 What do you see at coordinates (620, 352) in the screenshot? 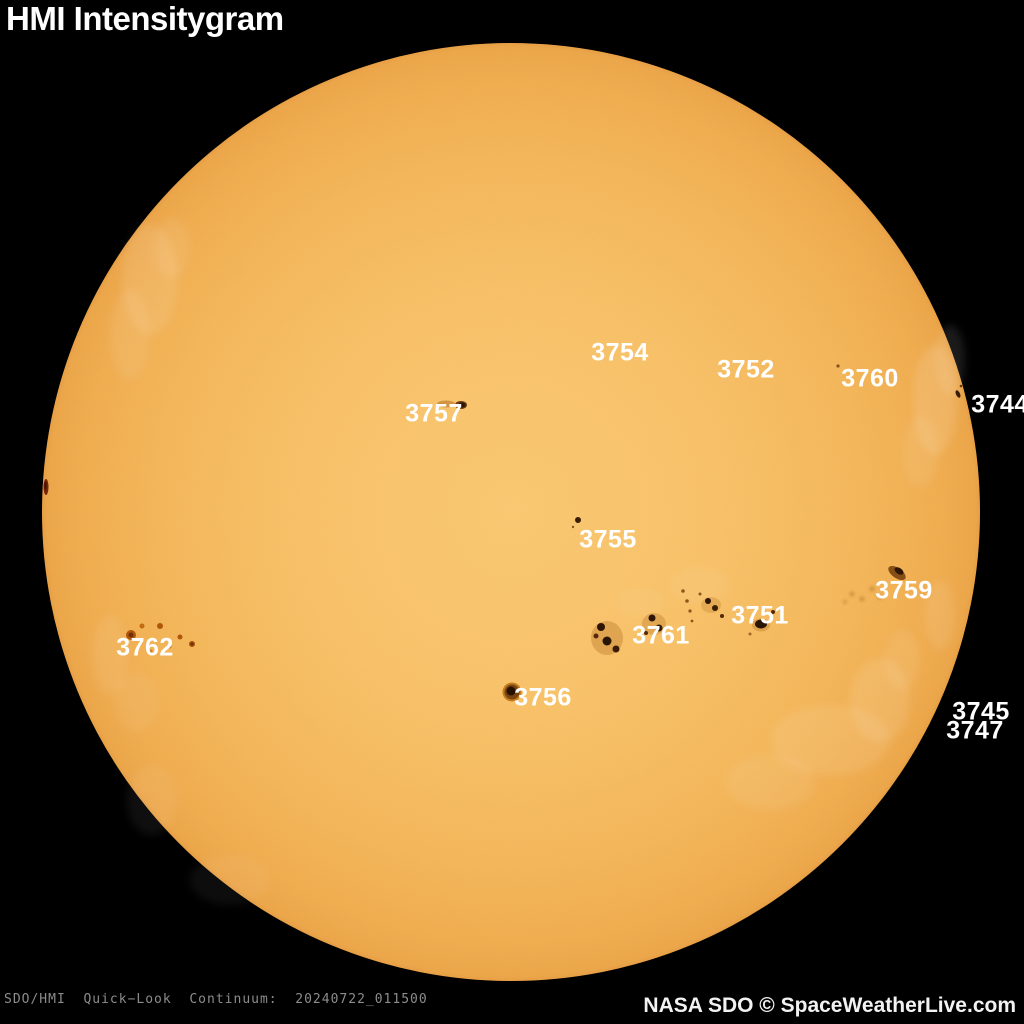
I see `region-label-3754: 3754` at bounding box center [620, 352].